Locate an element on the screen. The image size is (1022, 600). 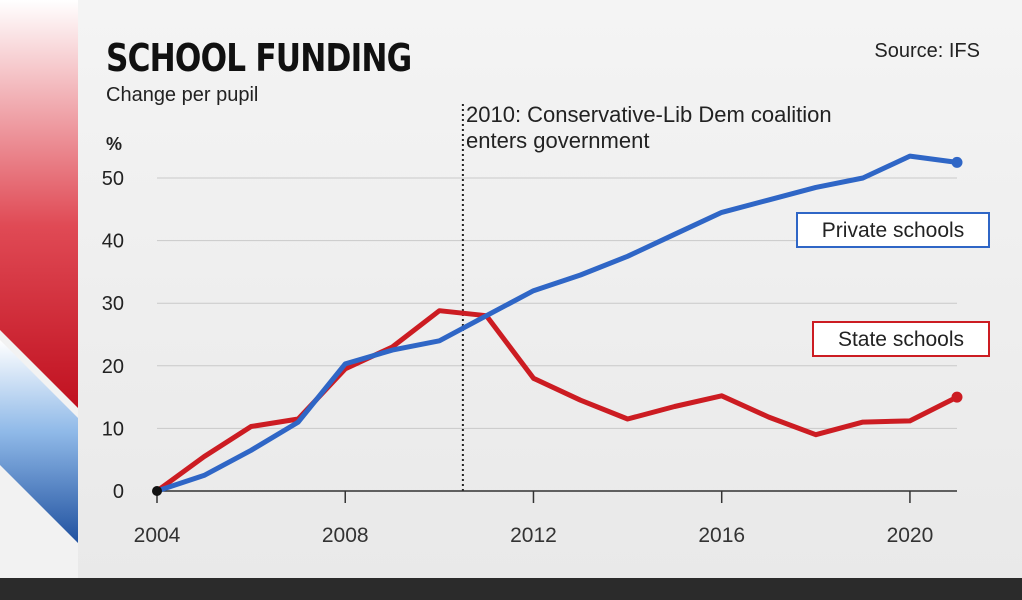
y-tick-label-50: 50 is located at coordinates (113, 179).